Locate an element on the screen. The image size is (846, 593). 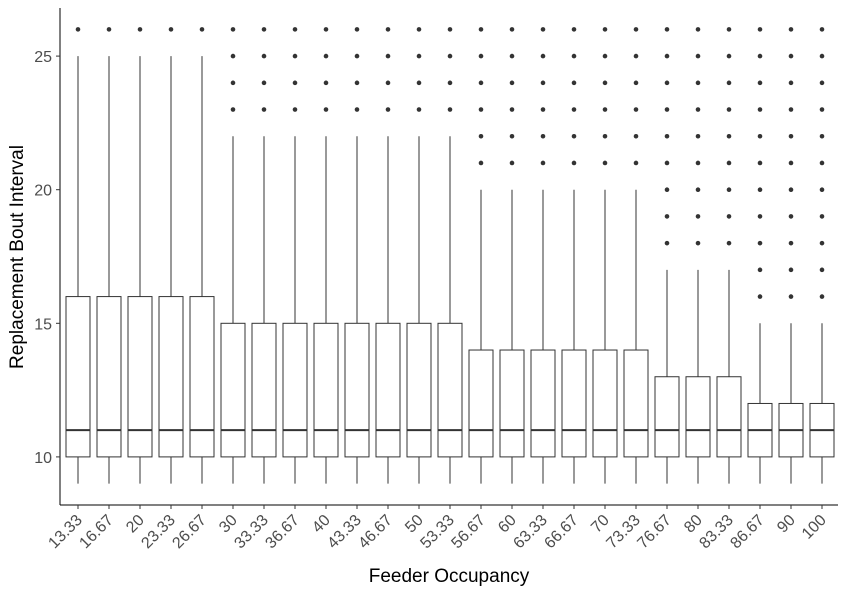
y-ticks: 10 15 20 25 is located at coordinates (47, 258).